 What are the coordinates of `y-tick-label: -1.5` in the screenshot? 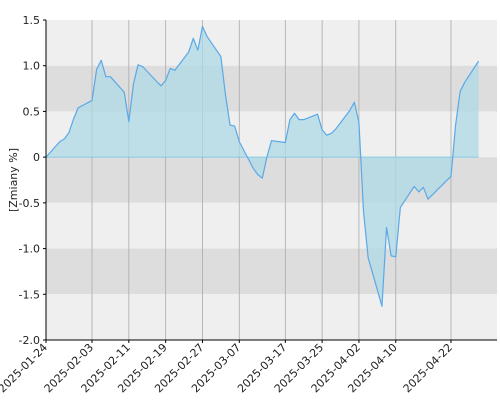 It's located at (29, 294).